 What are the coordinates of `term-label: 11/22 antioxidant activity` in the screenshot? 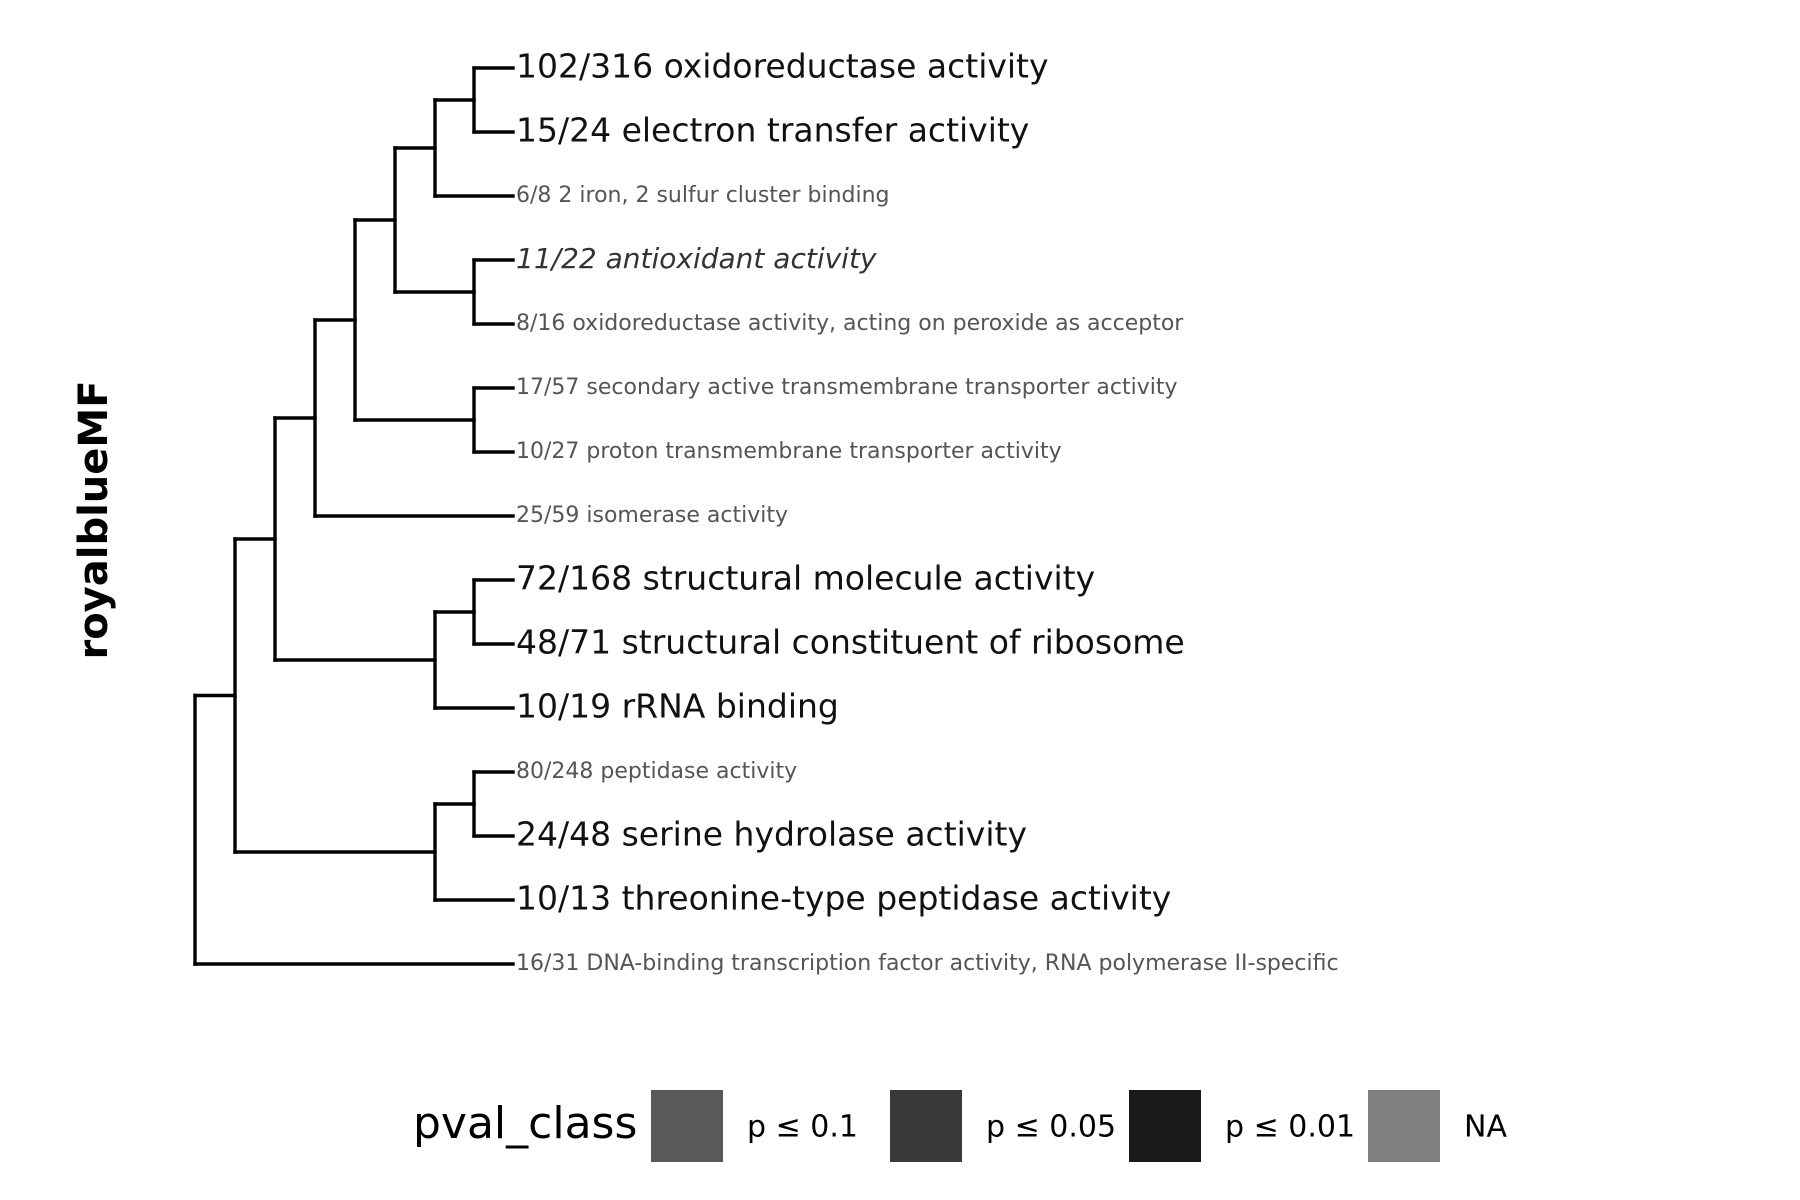 It's located at (696, 258).